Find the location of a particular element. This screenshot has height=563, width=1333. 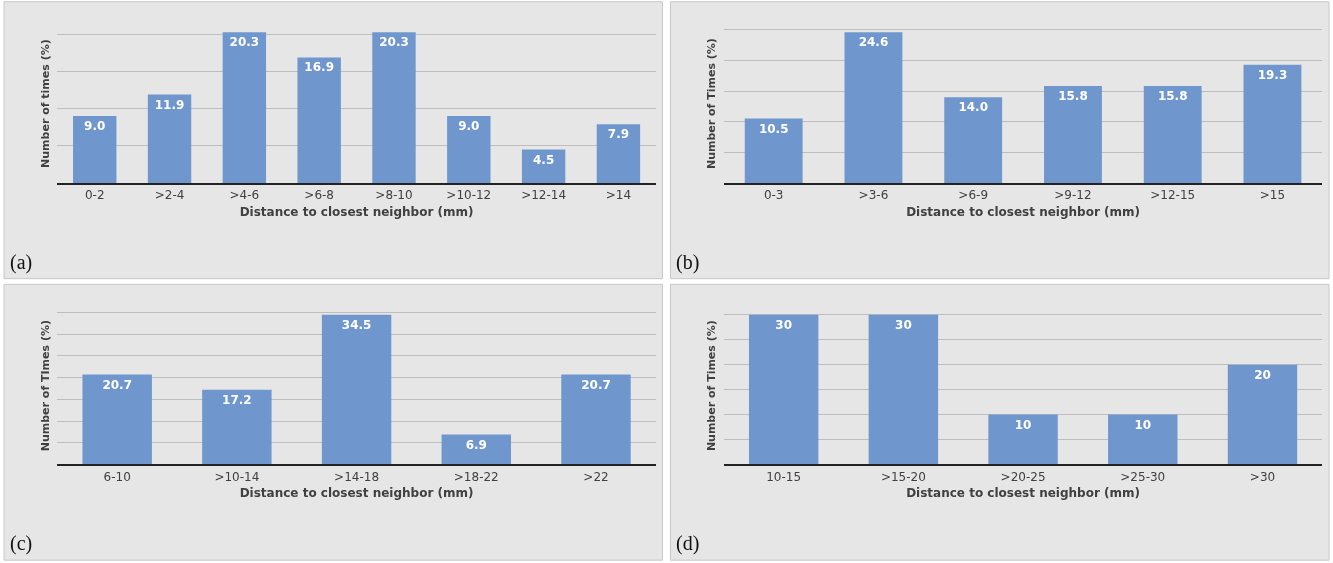

x-tick-label: 6-10 is located at coordinates (117, 476).